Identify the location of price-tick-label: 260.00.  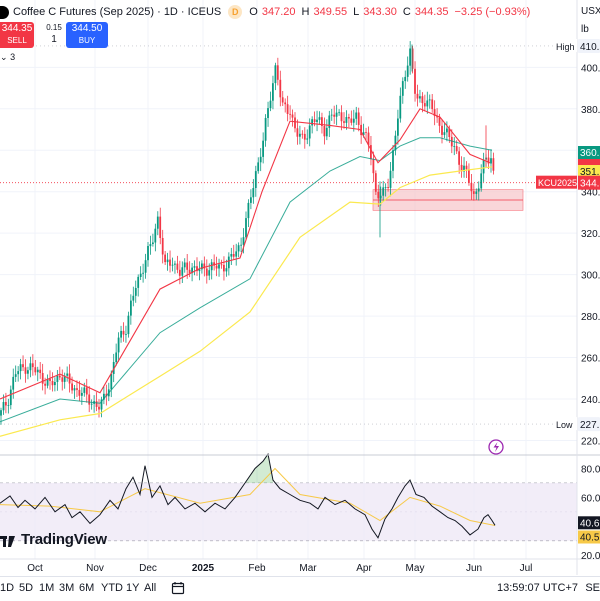
(590, 359).